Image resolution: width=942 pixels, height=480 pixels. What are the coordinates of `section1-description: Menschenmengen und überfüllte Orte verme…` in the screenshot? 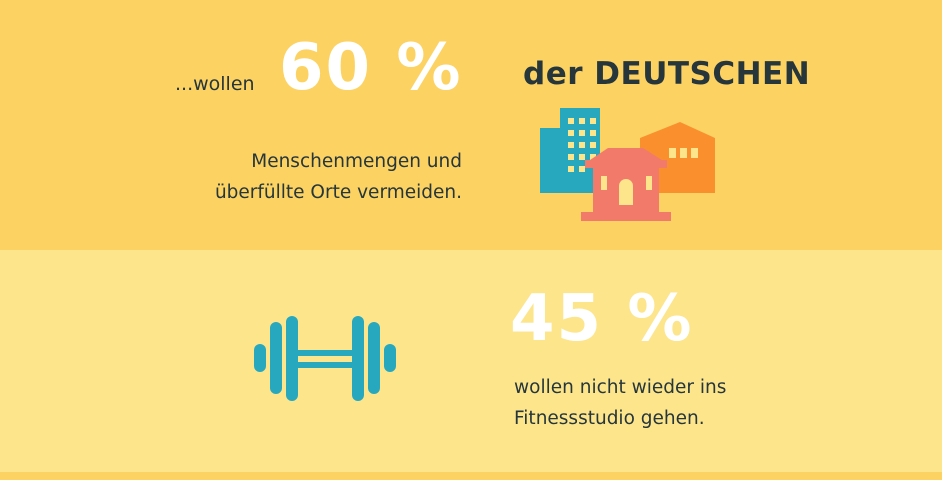 It's located at (302, 177).